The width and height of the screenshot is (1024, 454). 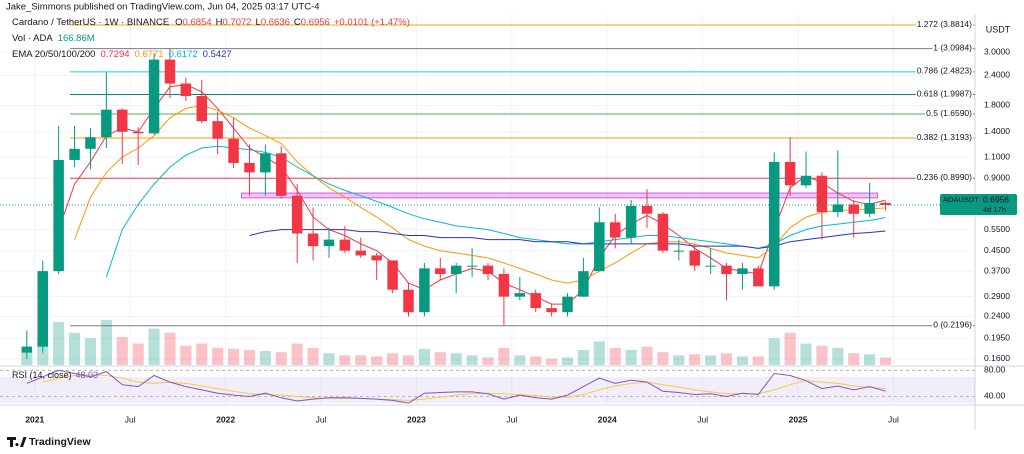 I want to click on rsi-line, so click(x=456, y=386).